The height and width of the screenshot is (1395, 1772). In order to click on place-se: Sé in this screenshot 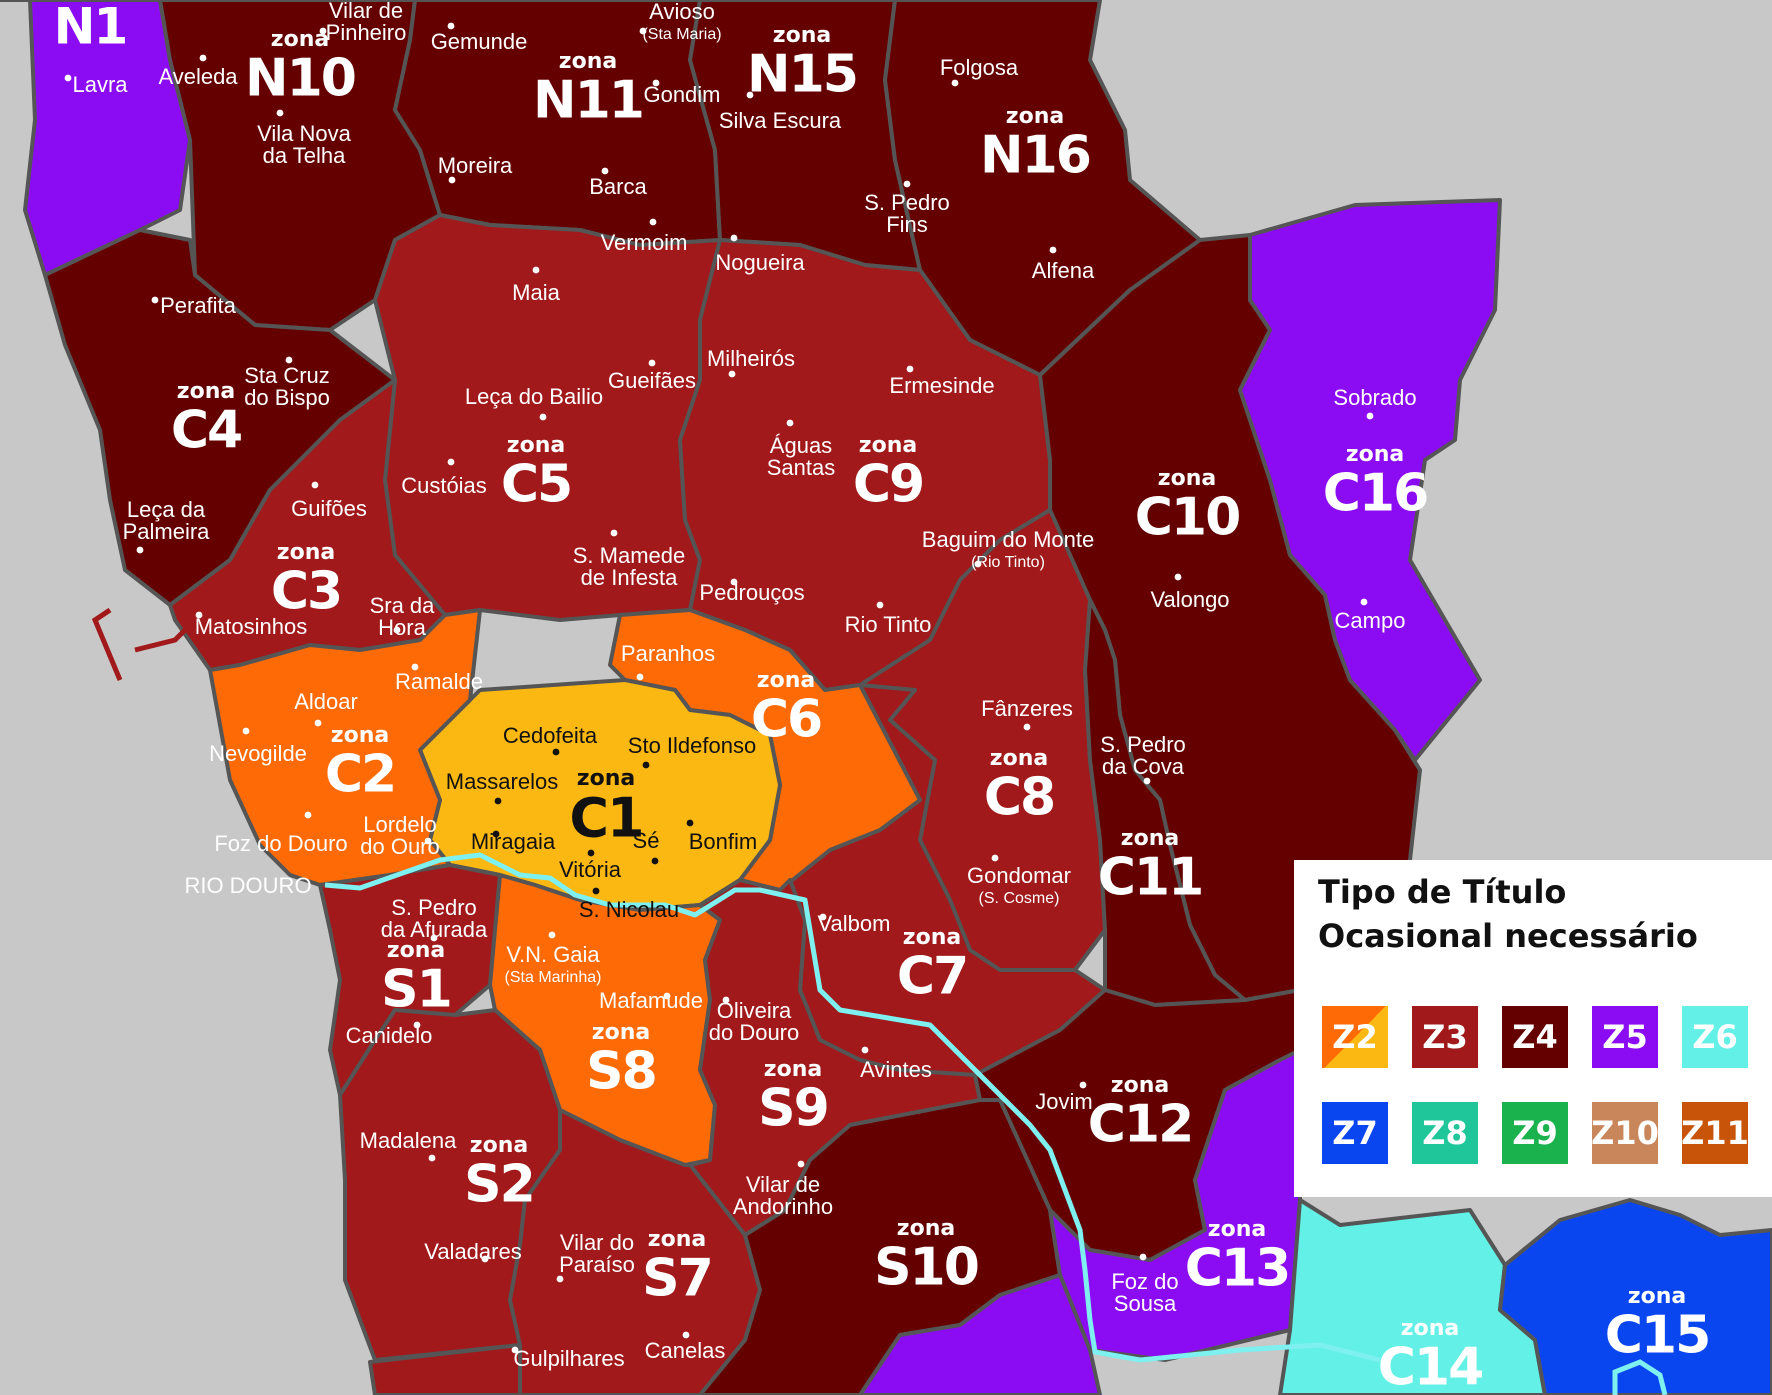, I will do `click(646, 846)`.